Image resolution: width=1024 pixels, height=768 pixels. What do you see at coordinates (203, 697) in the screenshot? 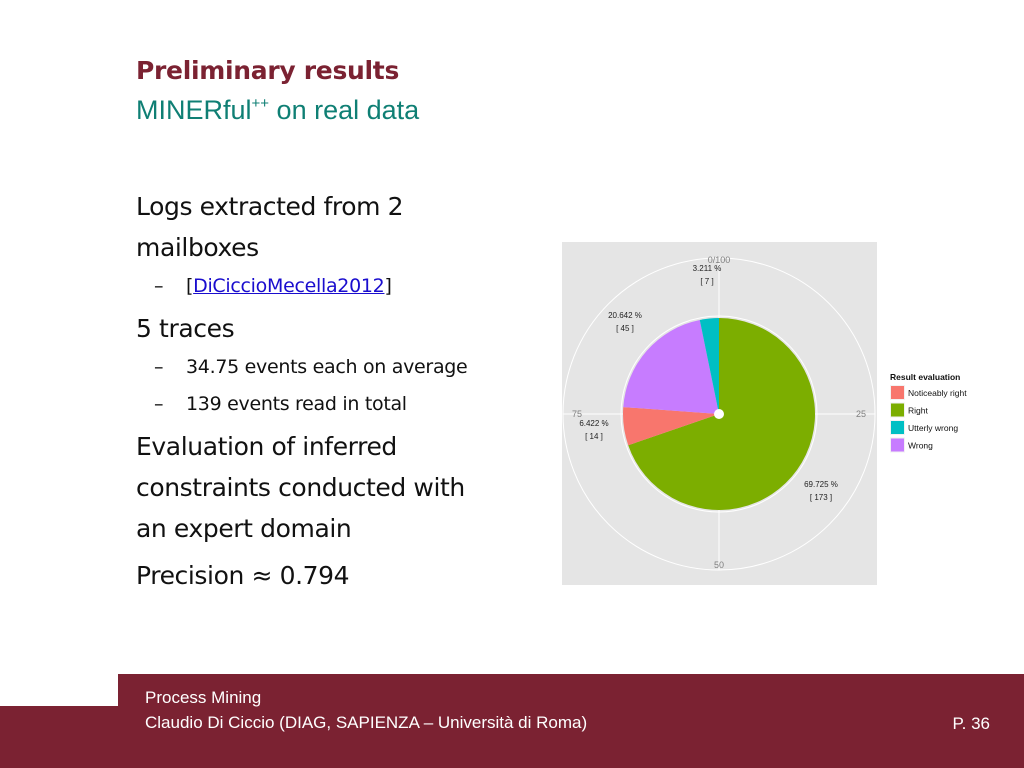
I see `footer-course: Process Mining` at bounding box center [203, 697].